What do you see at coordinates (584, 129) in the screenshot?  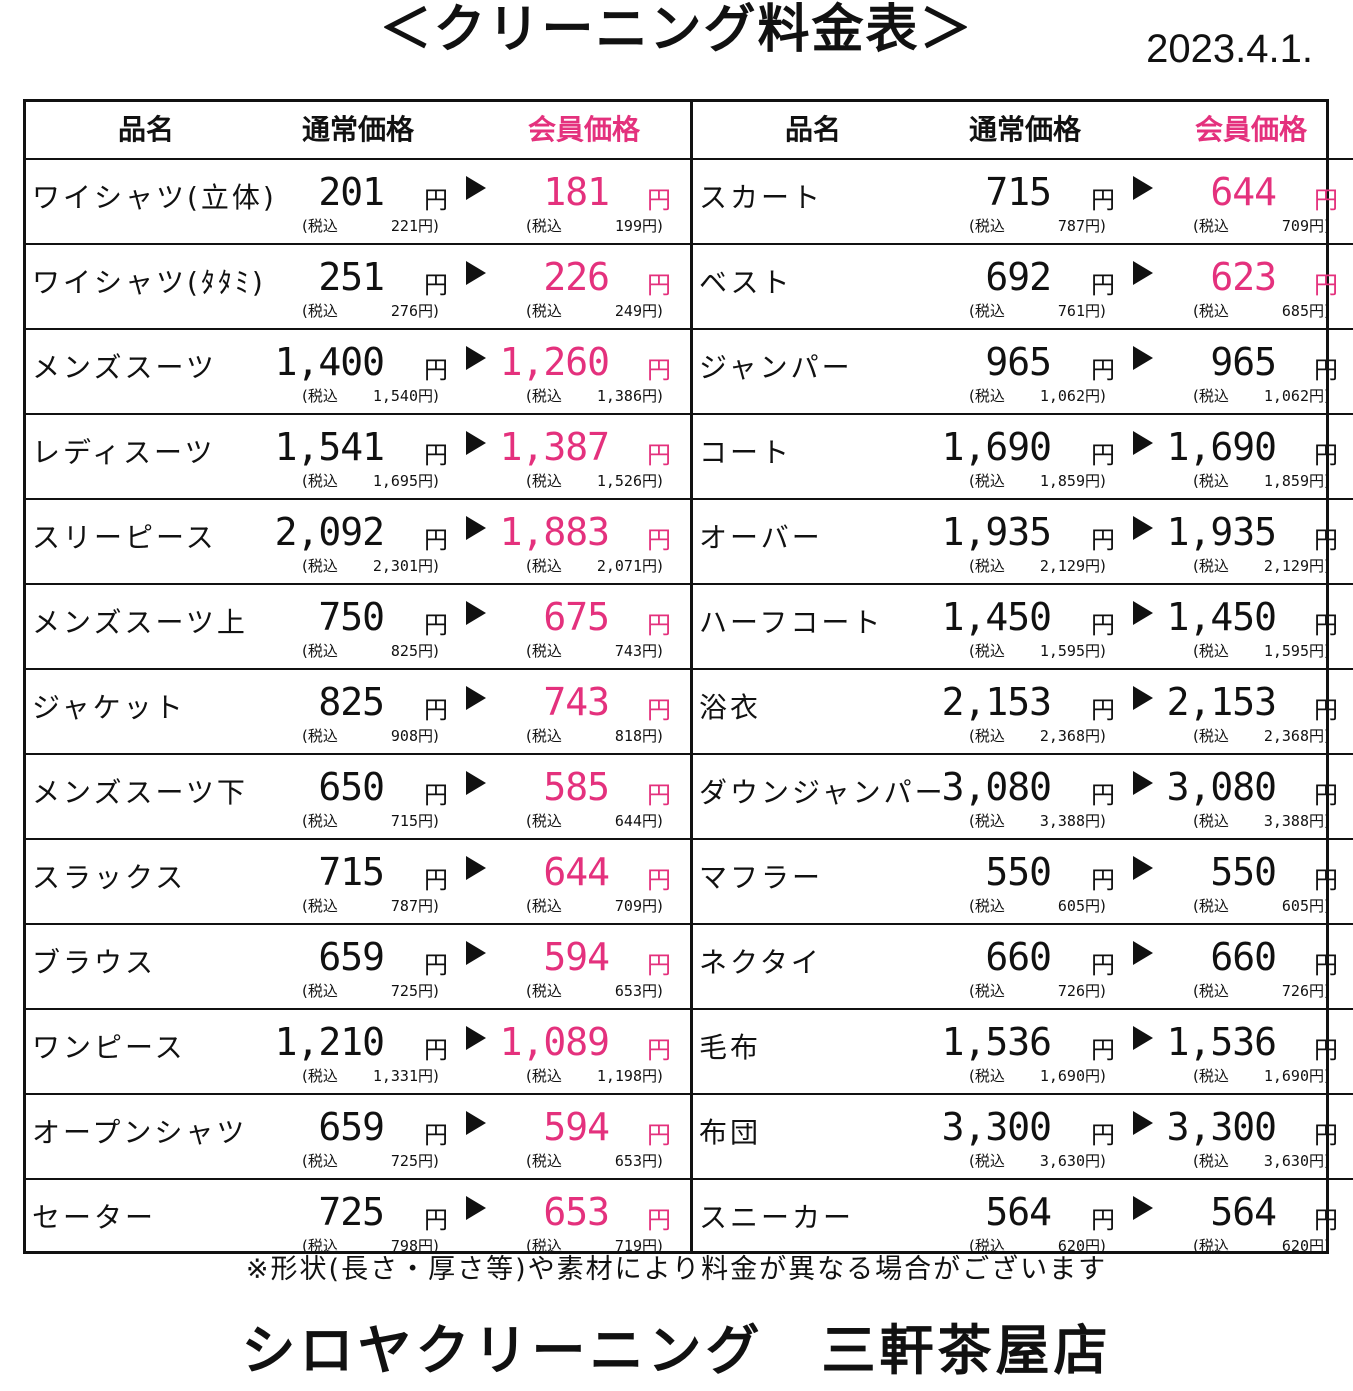 I see `header-member-price: 会員価格` at bounding box center [584, 129].